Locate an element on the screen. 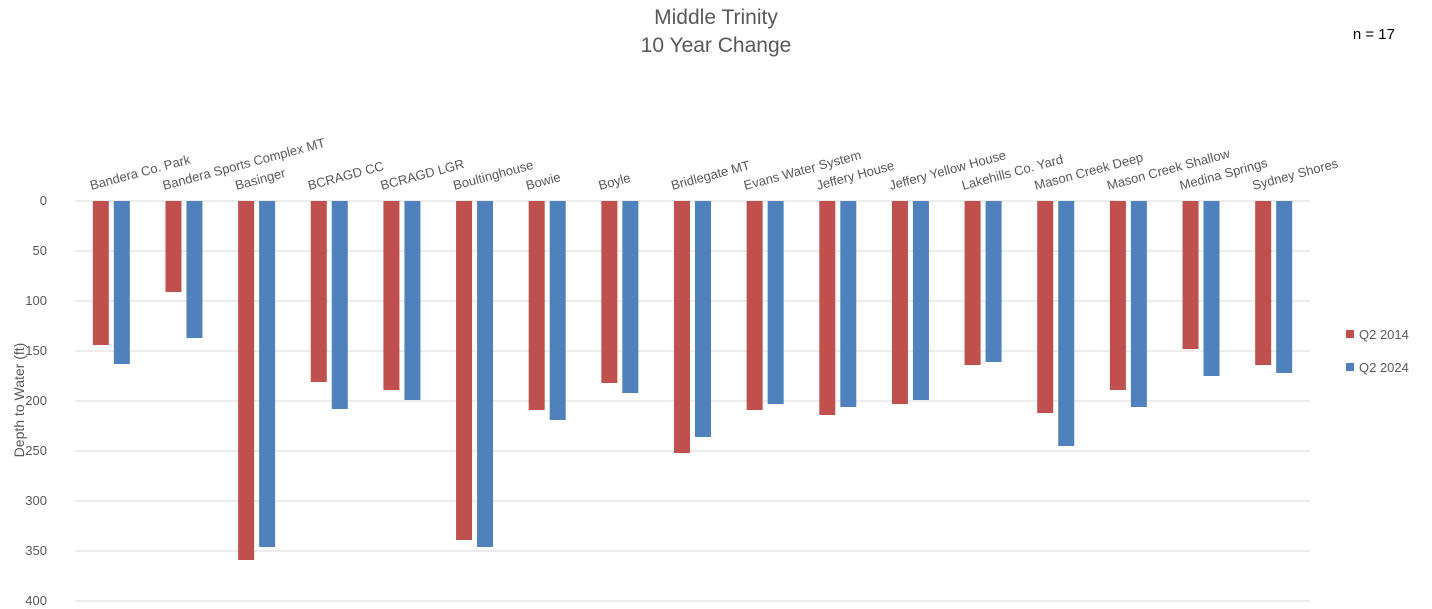 The height and width of the screenshot is (609, 1432). chart-title-line-1: Middle Trinity is located at coordinates (716, 17).